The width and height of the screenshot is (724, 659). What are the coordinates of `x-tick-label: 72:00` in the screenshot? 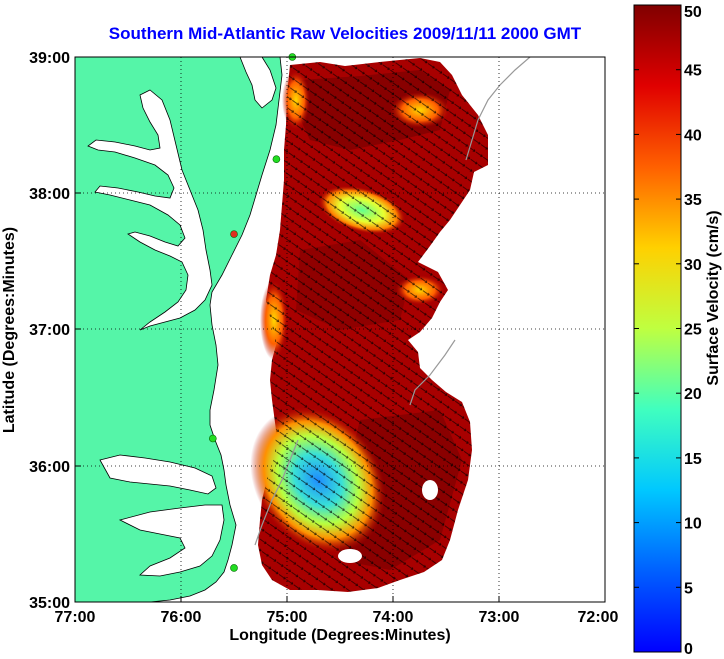 It's located at (598, 617).